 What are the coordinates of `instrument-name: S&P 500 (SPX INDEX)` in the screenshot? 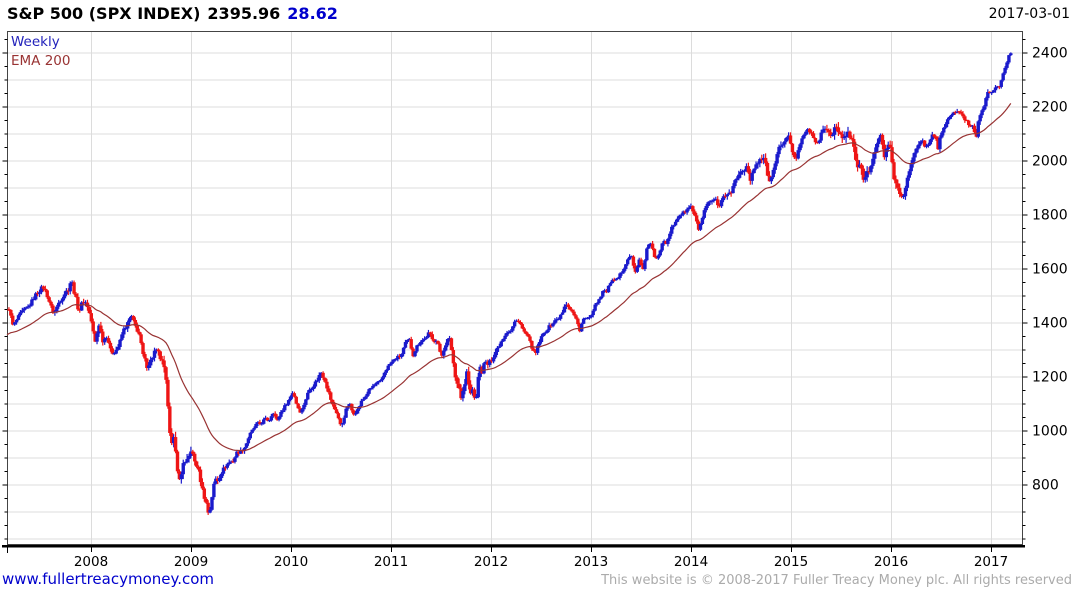 It's located at (104, 13).